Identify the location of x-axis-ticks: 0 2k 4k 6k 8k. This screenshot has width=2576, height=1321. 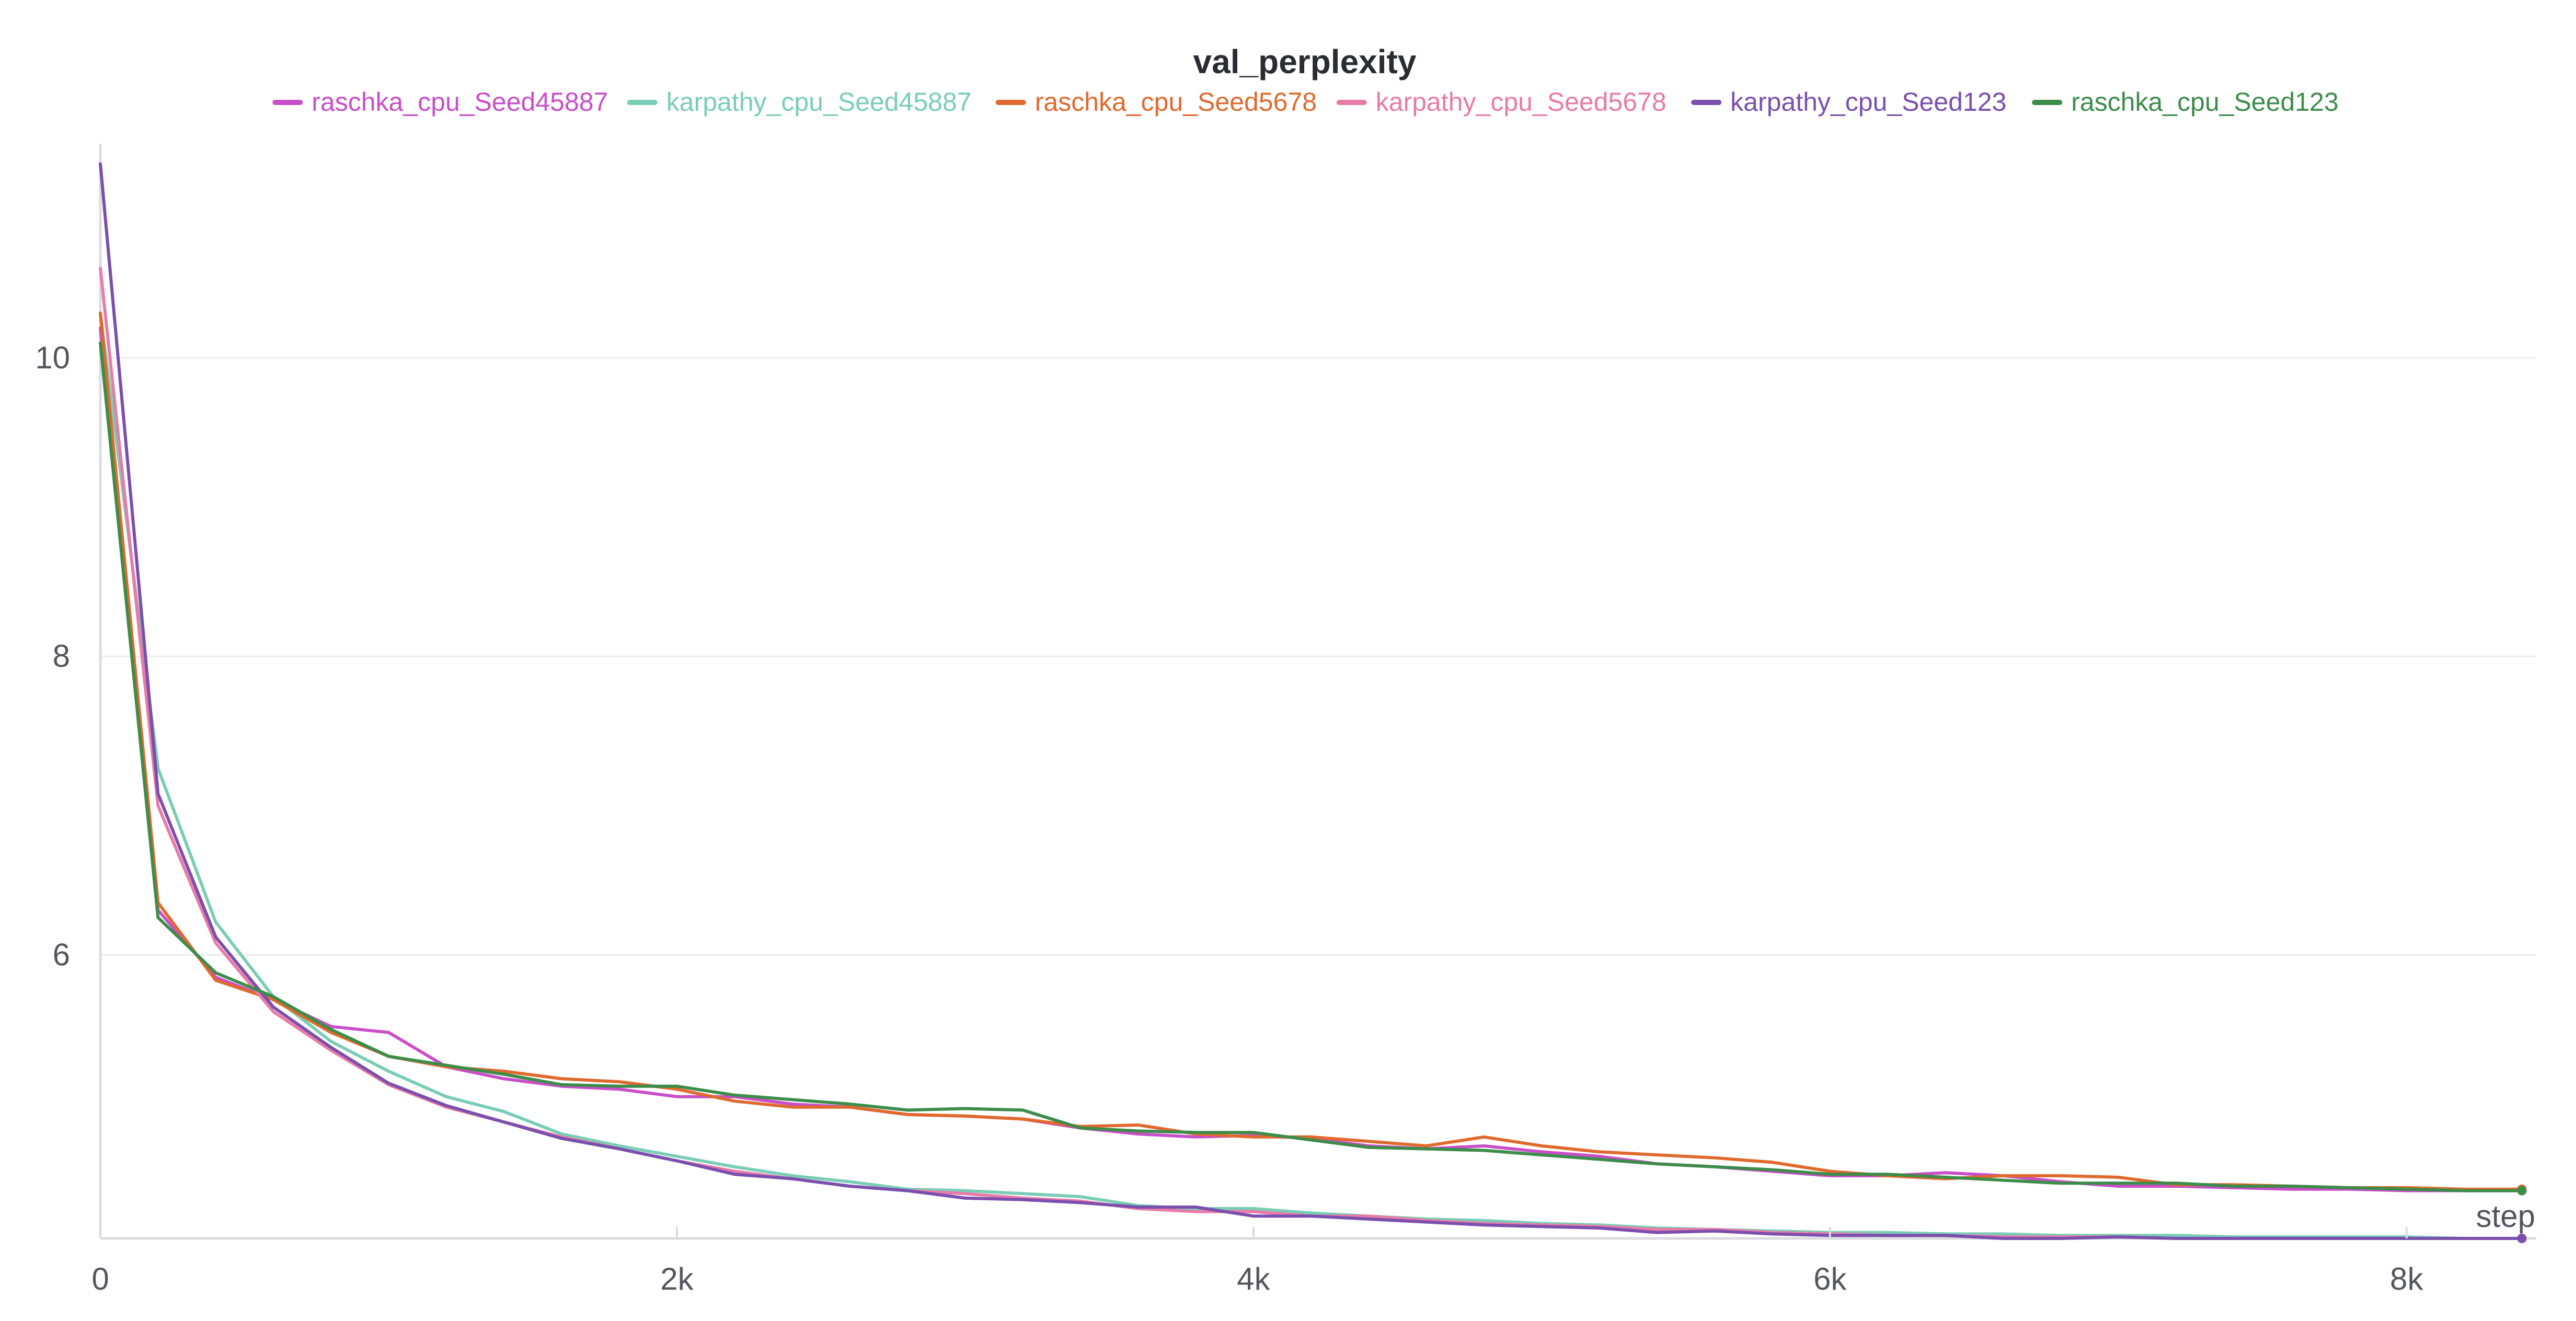
(1257, 1261).